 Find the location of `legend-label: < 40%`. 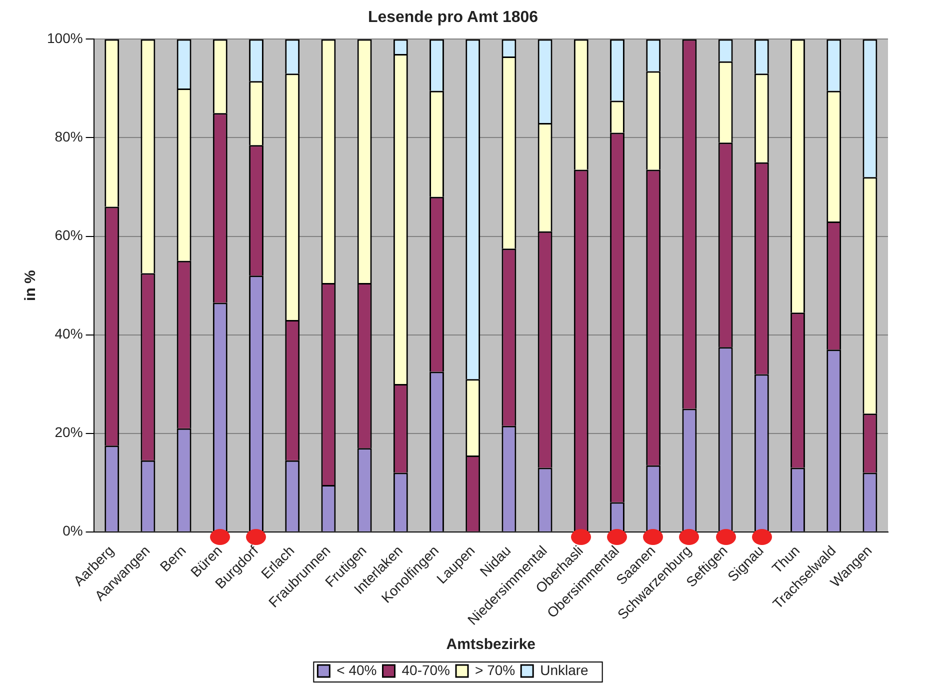

legend-label: < 40% is located at coordinates (356, 670).